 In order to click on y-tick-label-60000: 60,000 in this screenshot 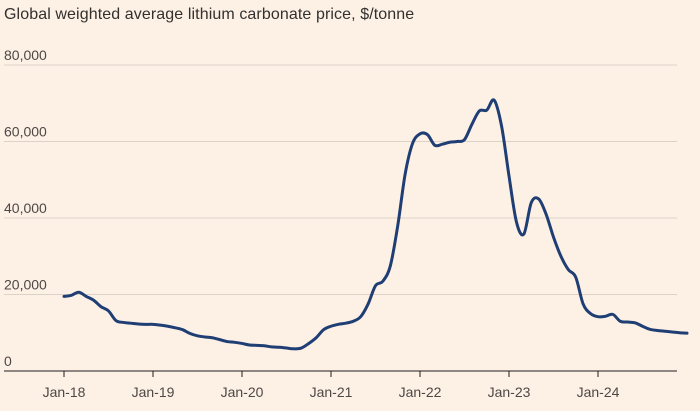, I will do `click(25, 132)`.